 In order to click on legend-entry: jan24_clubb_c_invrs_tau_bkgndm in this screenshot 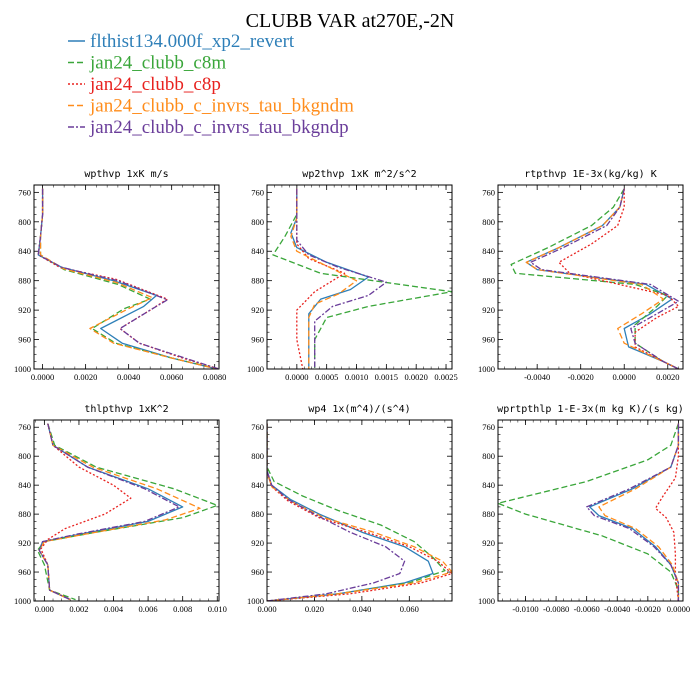, I will do `click(211, 106)`.